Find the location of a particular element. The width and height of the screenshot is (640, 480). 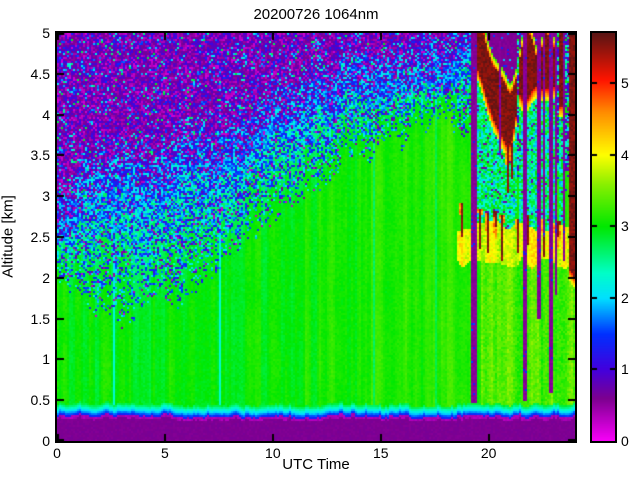

colorbar-frame is located at coordinates (603, 237).